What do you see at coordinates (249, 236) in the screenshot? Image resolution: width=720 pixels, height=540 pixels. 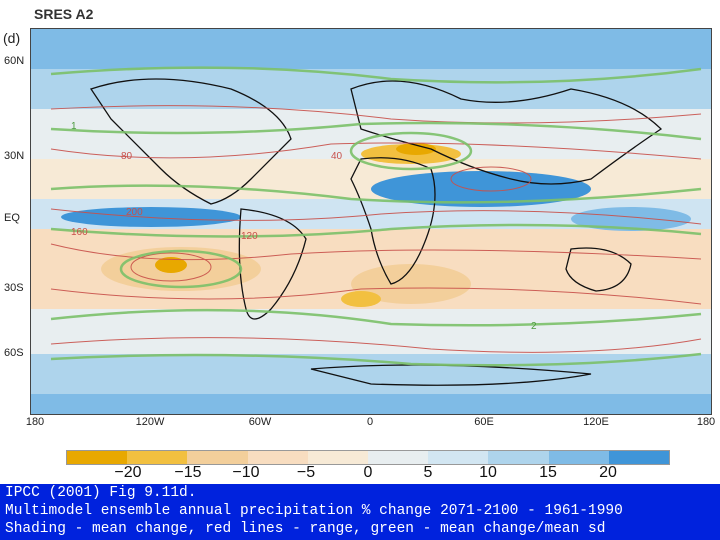 I see `contour-label-red: 120` at bounding box center [249, 236].